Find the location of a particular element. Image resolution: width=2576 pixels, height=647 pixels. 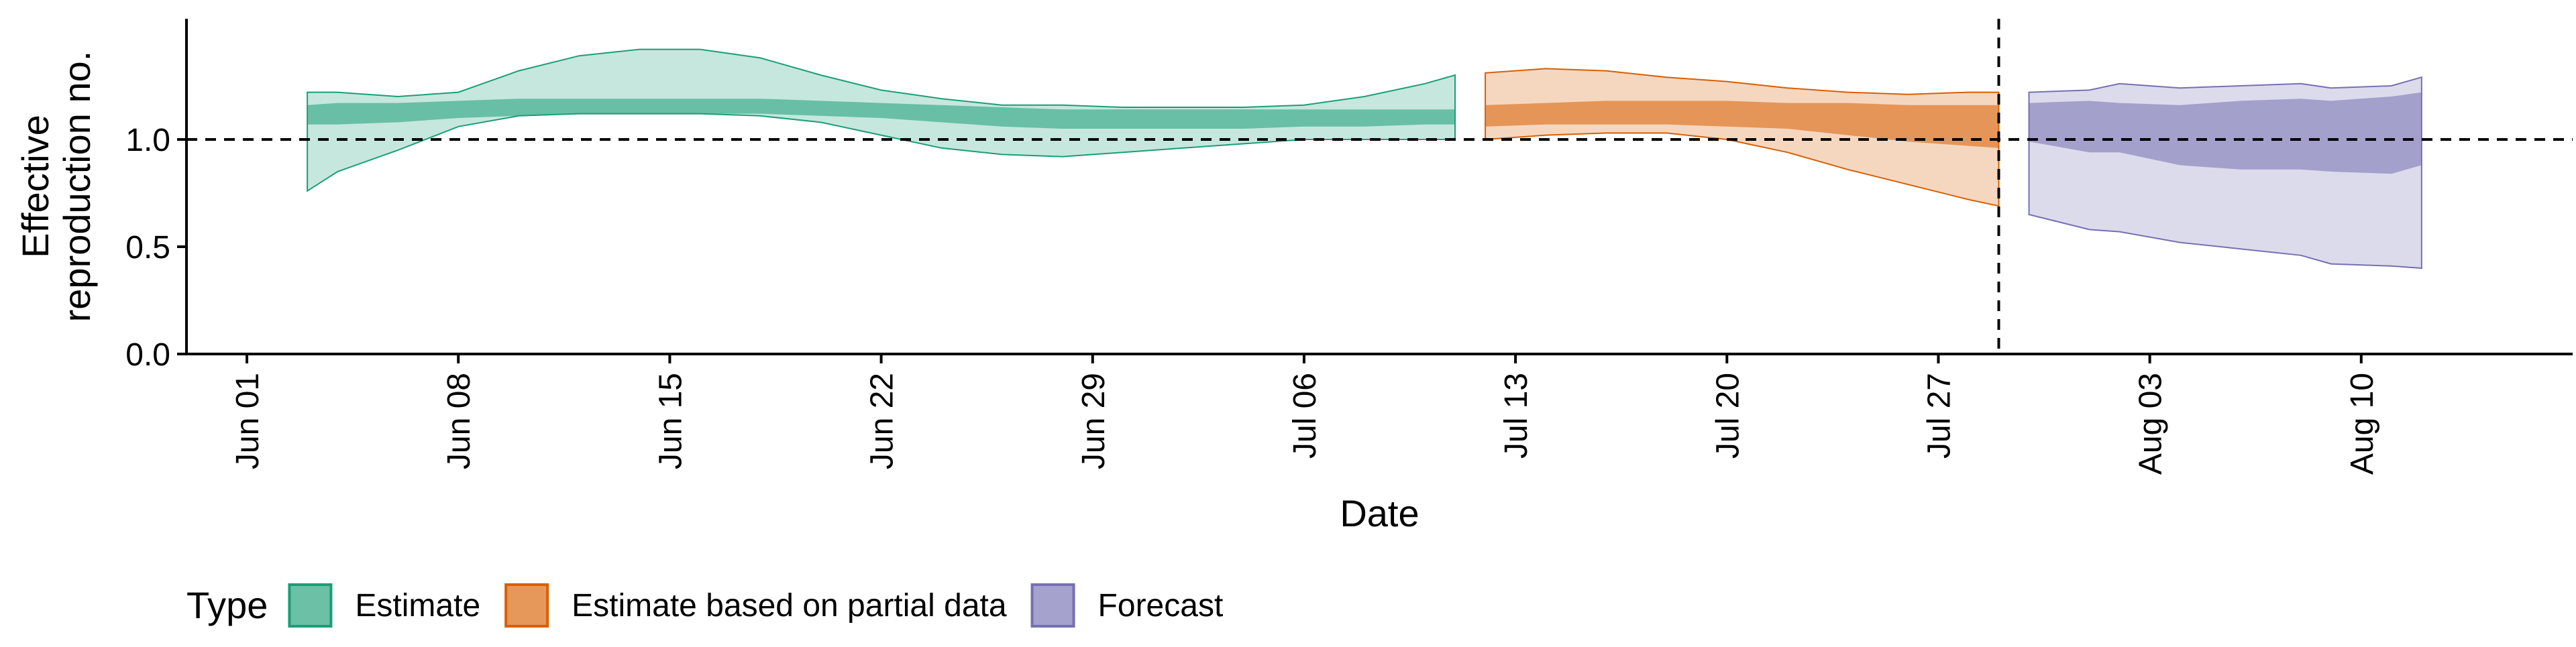

y-tick-label: 0.5 is located at coordinates (147, 248).